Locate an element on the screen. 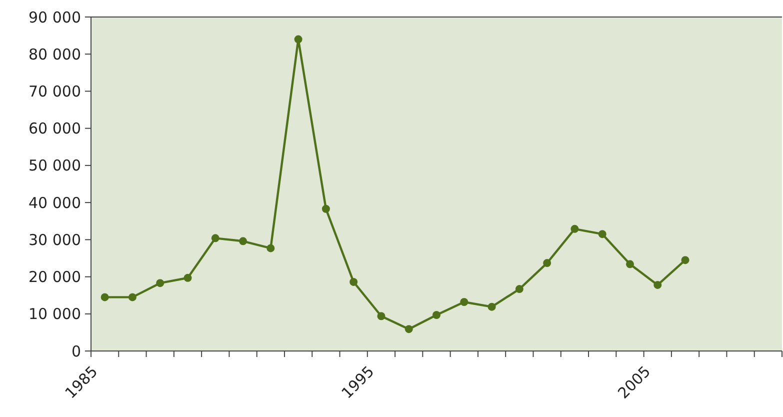  y-tick-label: 0 is located at coordinates (76, 351).